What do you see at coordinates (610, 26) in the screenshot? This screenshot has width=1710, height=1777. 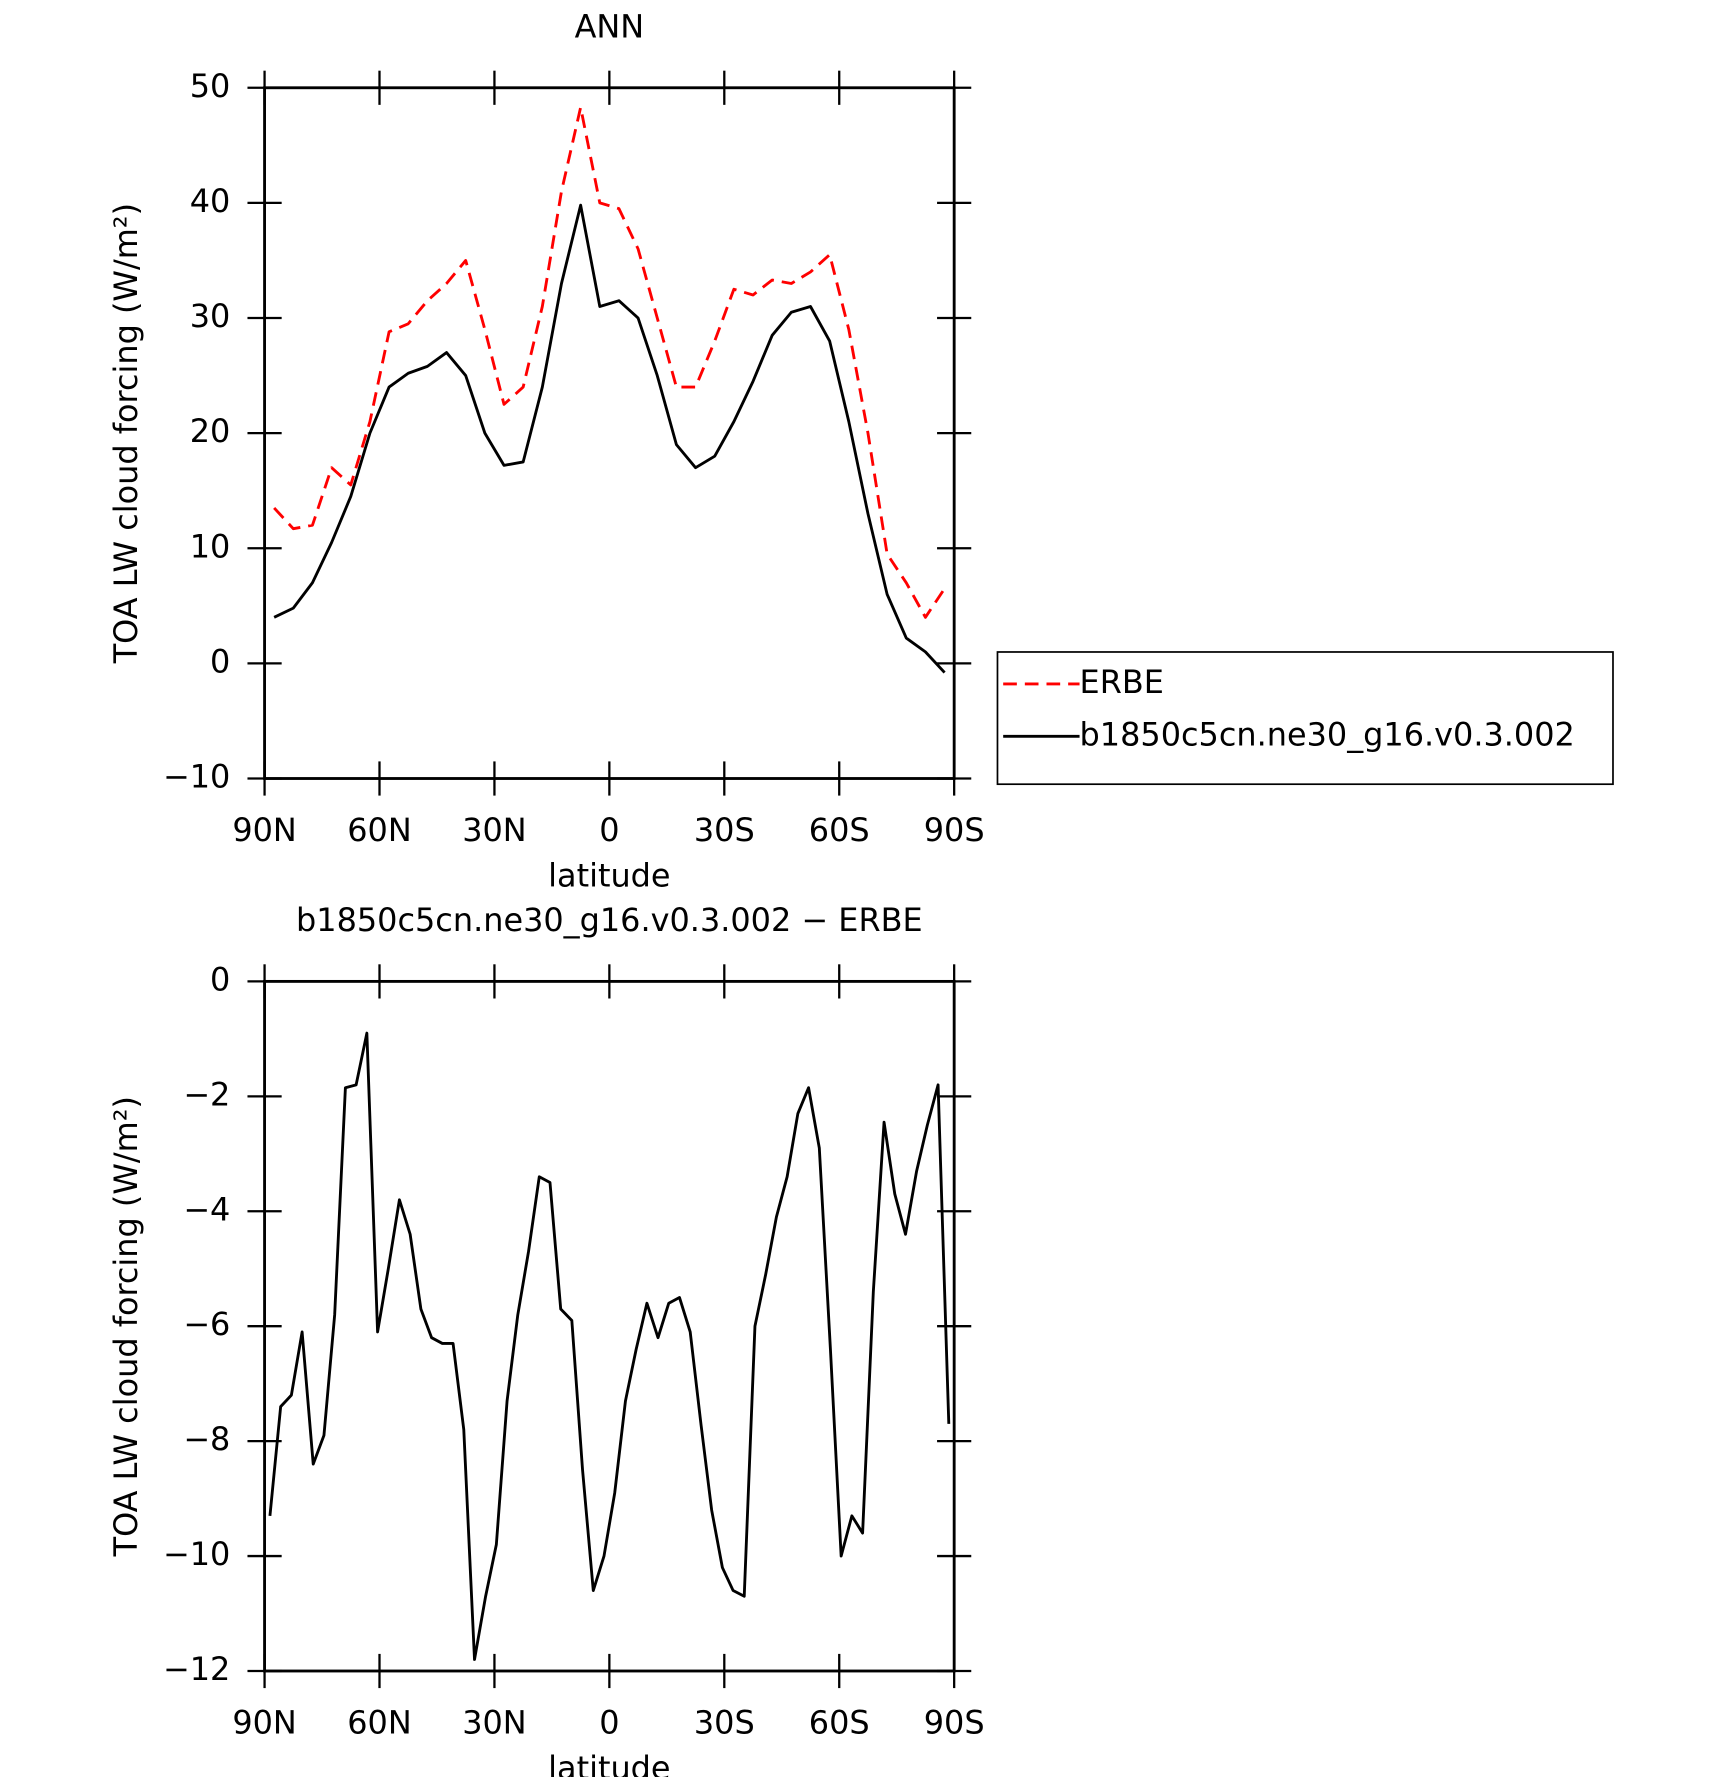 I see `chart-title: ANN` at bounding box center [610, 26].